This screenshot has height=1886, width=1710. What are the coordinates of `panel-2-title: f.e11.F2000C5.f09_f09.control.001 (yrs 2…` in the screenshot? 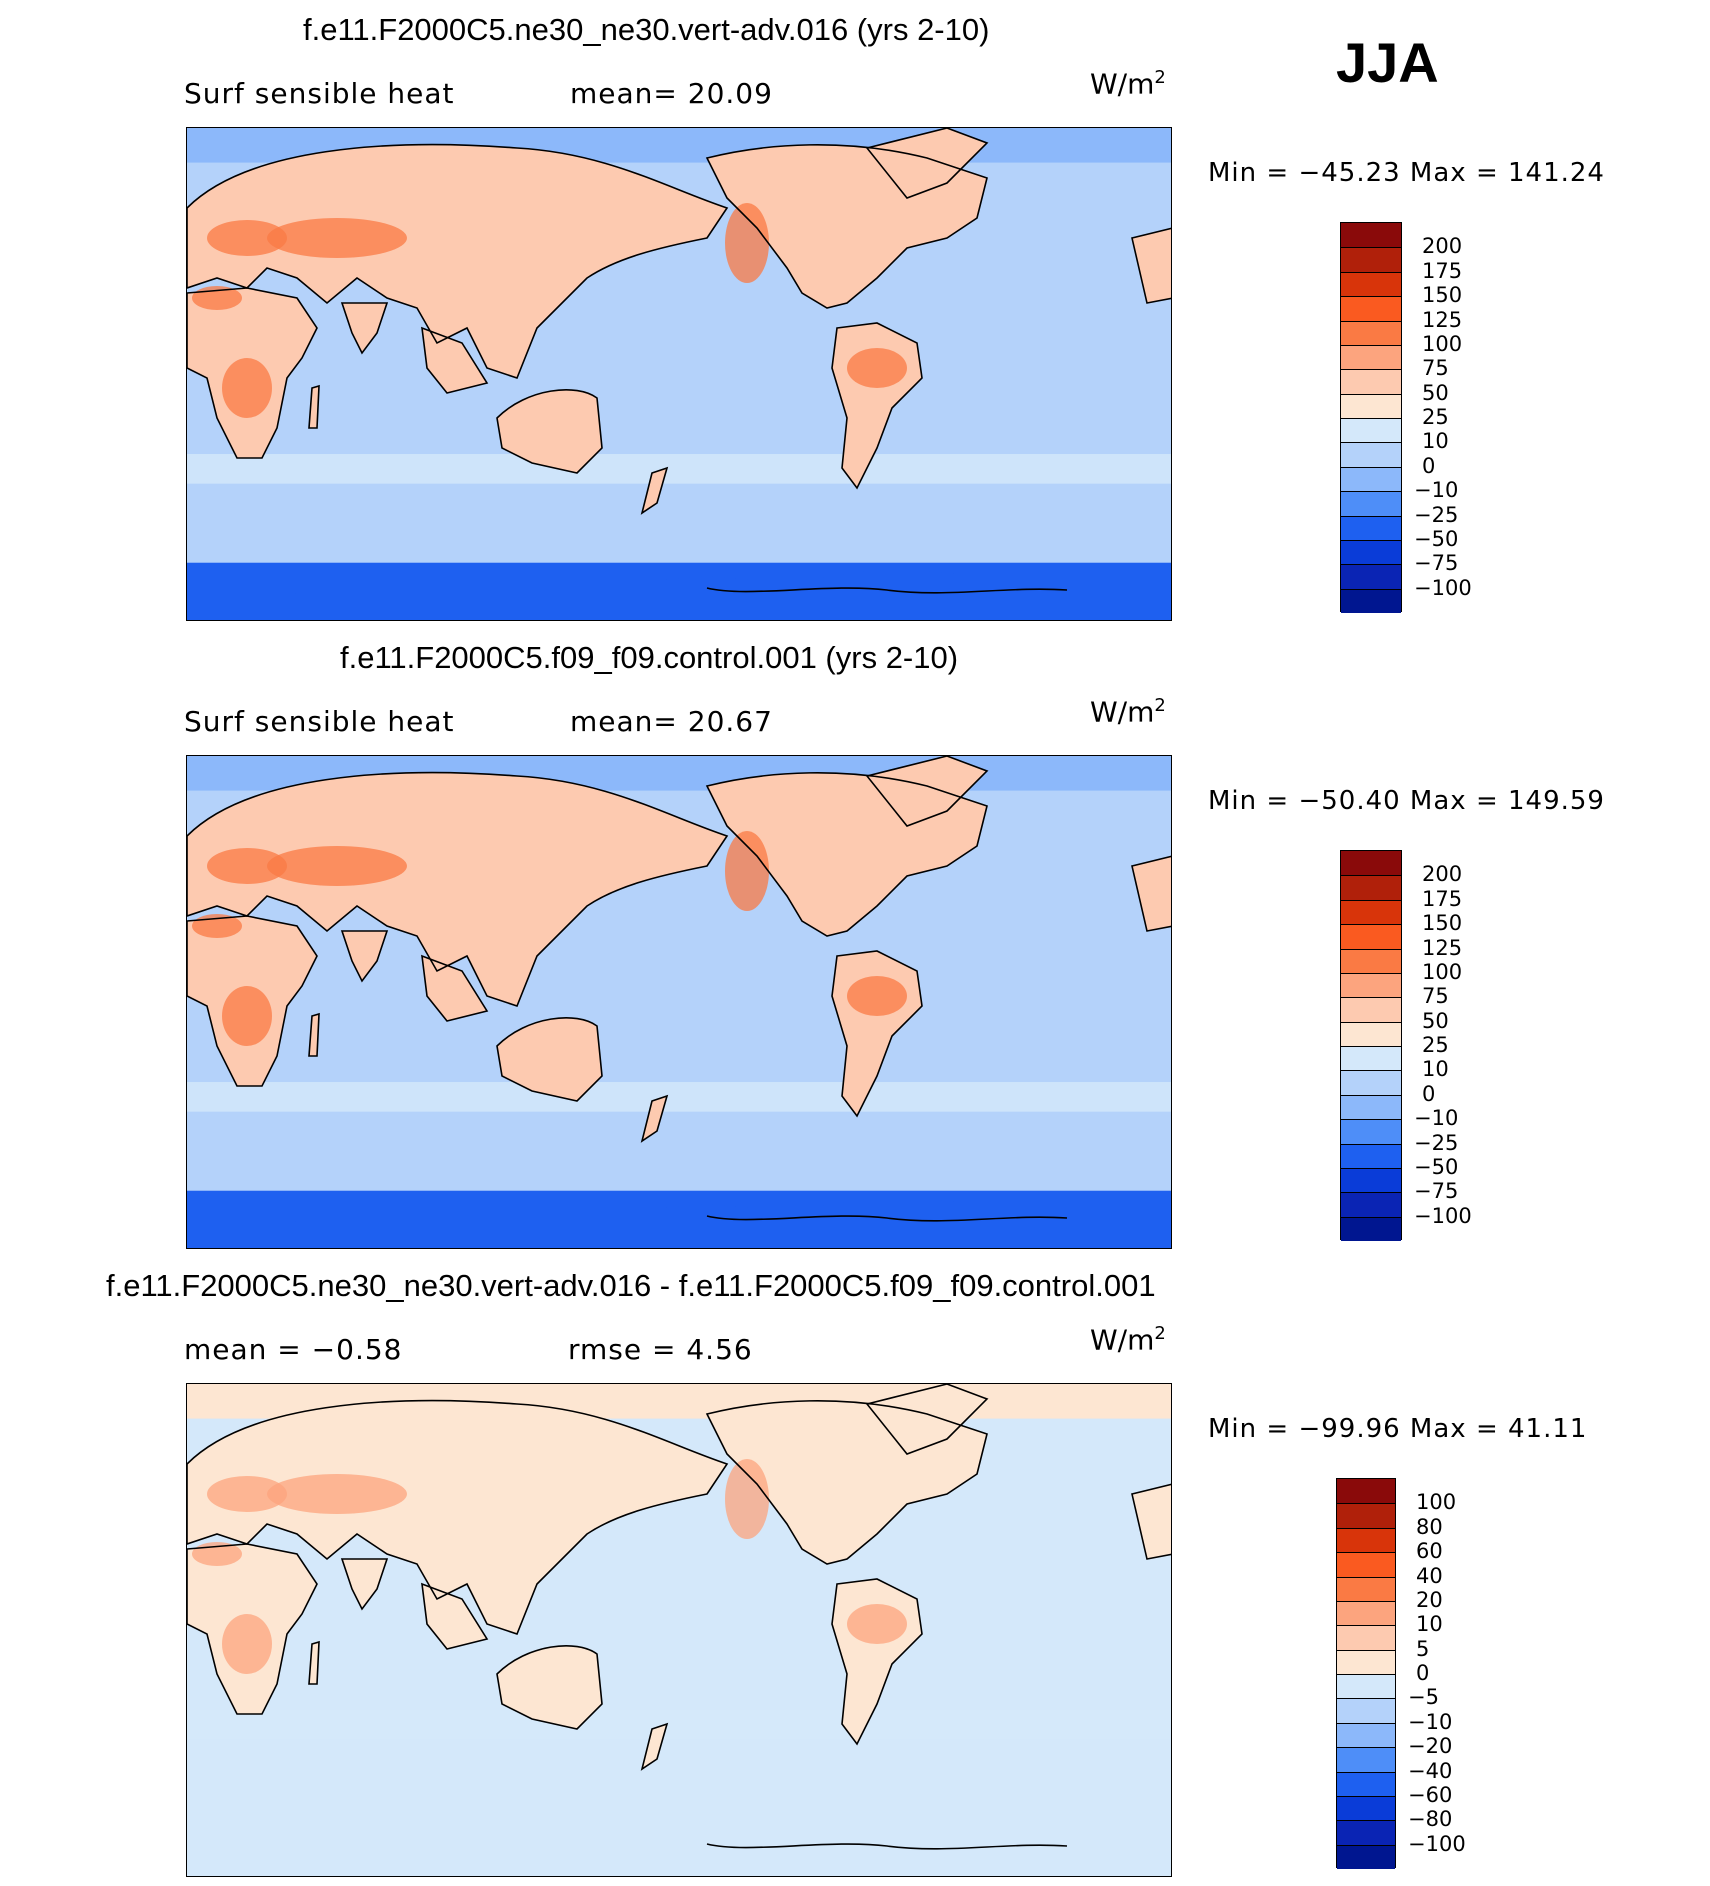 It's located at (649, 657).